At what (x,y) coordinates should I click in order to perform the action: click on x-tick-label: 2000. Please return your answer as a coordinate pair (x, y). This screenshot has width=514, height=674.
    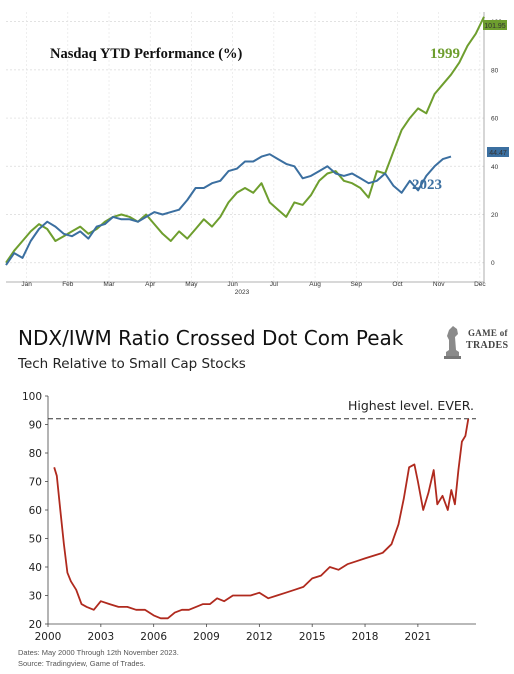
    Looking at the image, I should click on (48, 637).